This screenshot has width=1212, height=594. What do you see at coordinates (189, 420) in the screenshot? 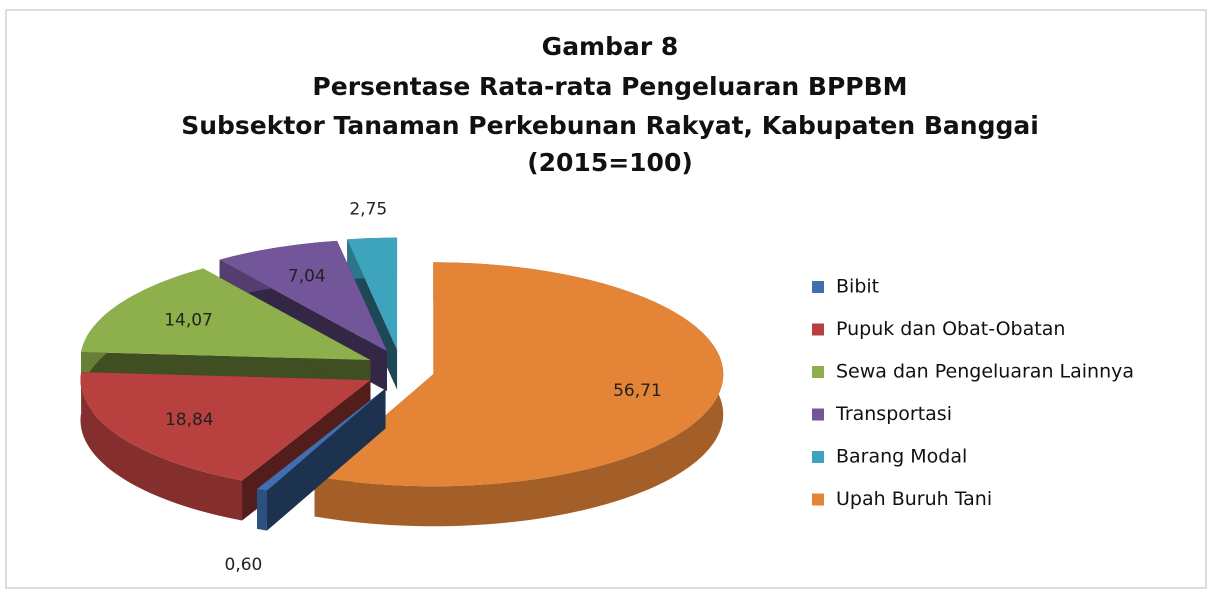
I see `data-label: 18,84` at bounding box center [189, 420].